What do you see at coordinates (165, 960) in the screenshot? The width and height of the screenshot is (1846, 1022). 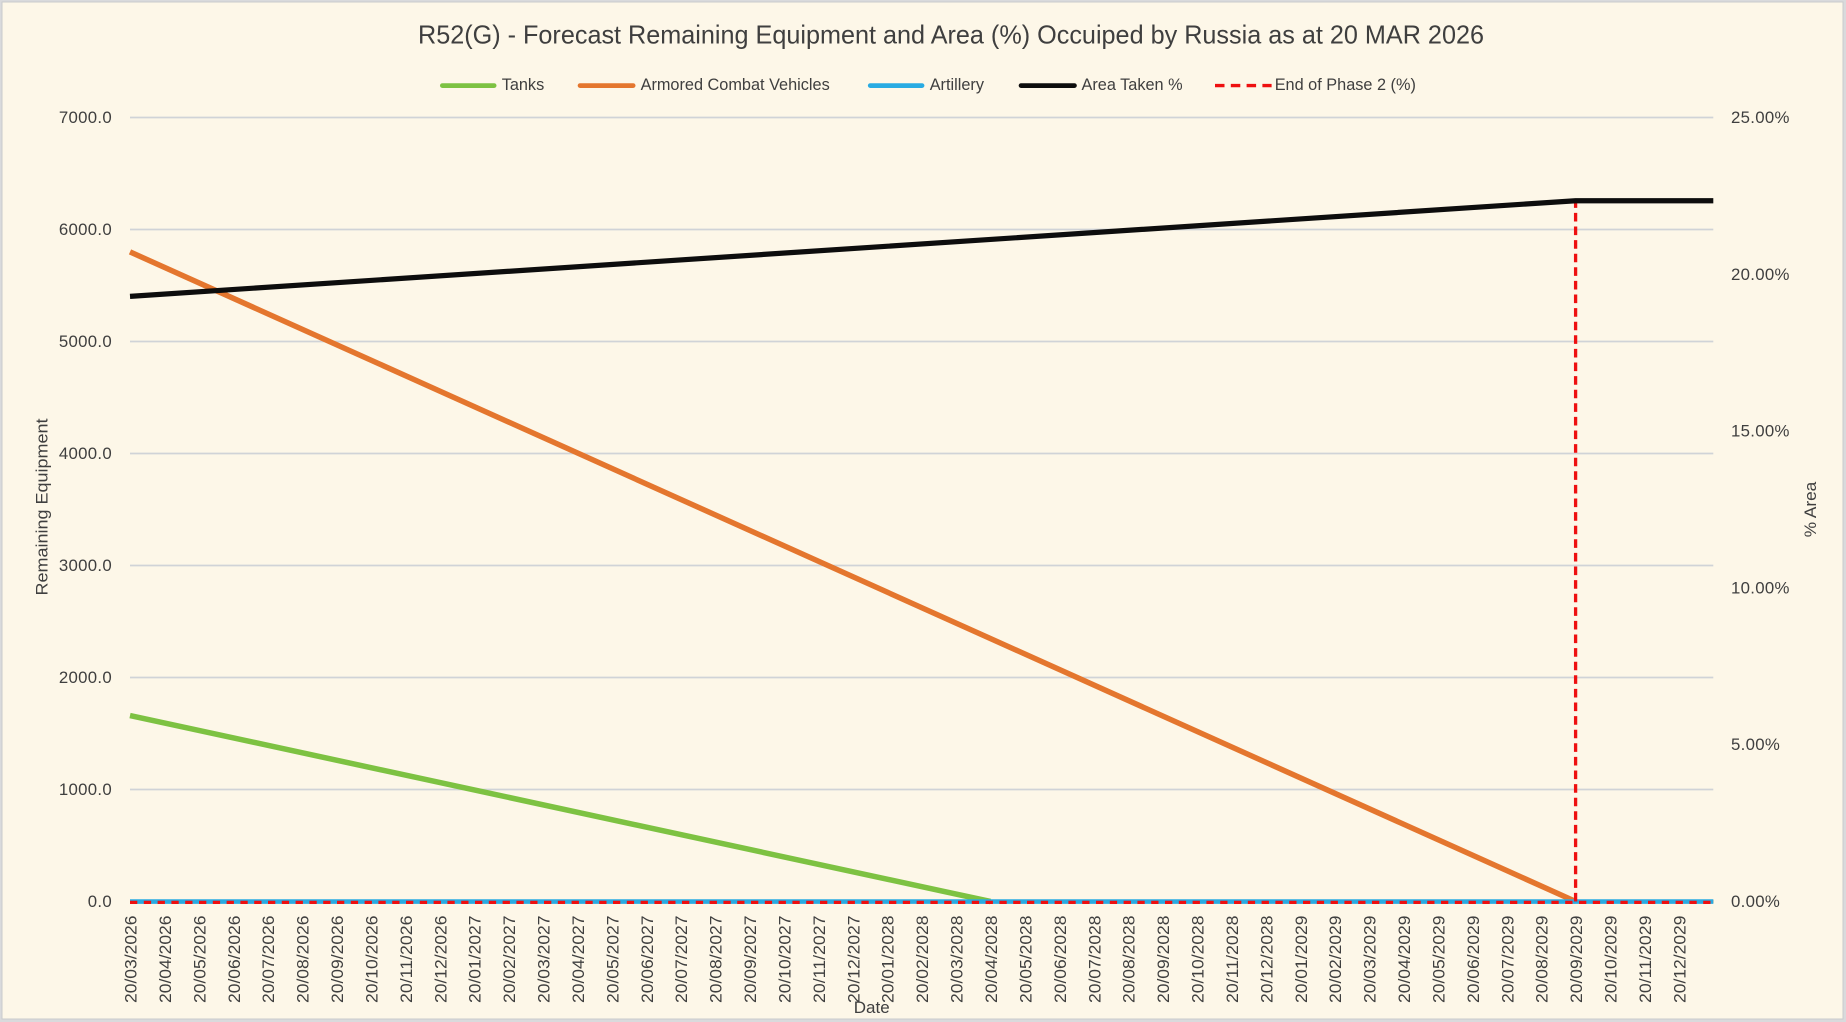 I see `svg-text: 20/04/2026` at bounding box center [165, 960].